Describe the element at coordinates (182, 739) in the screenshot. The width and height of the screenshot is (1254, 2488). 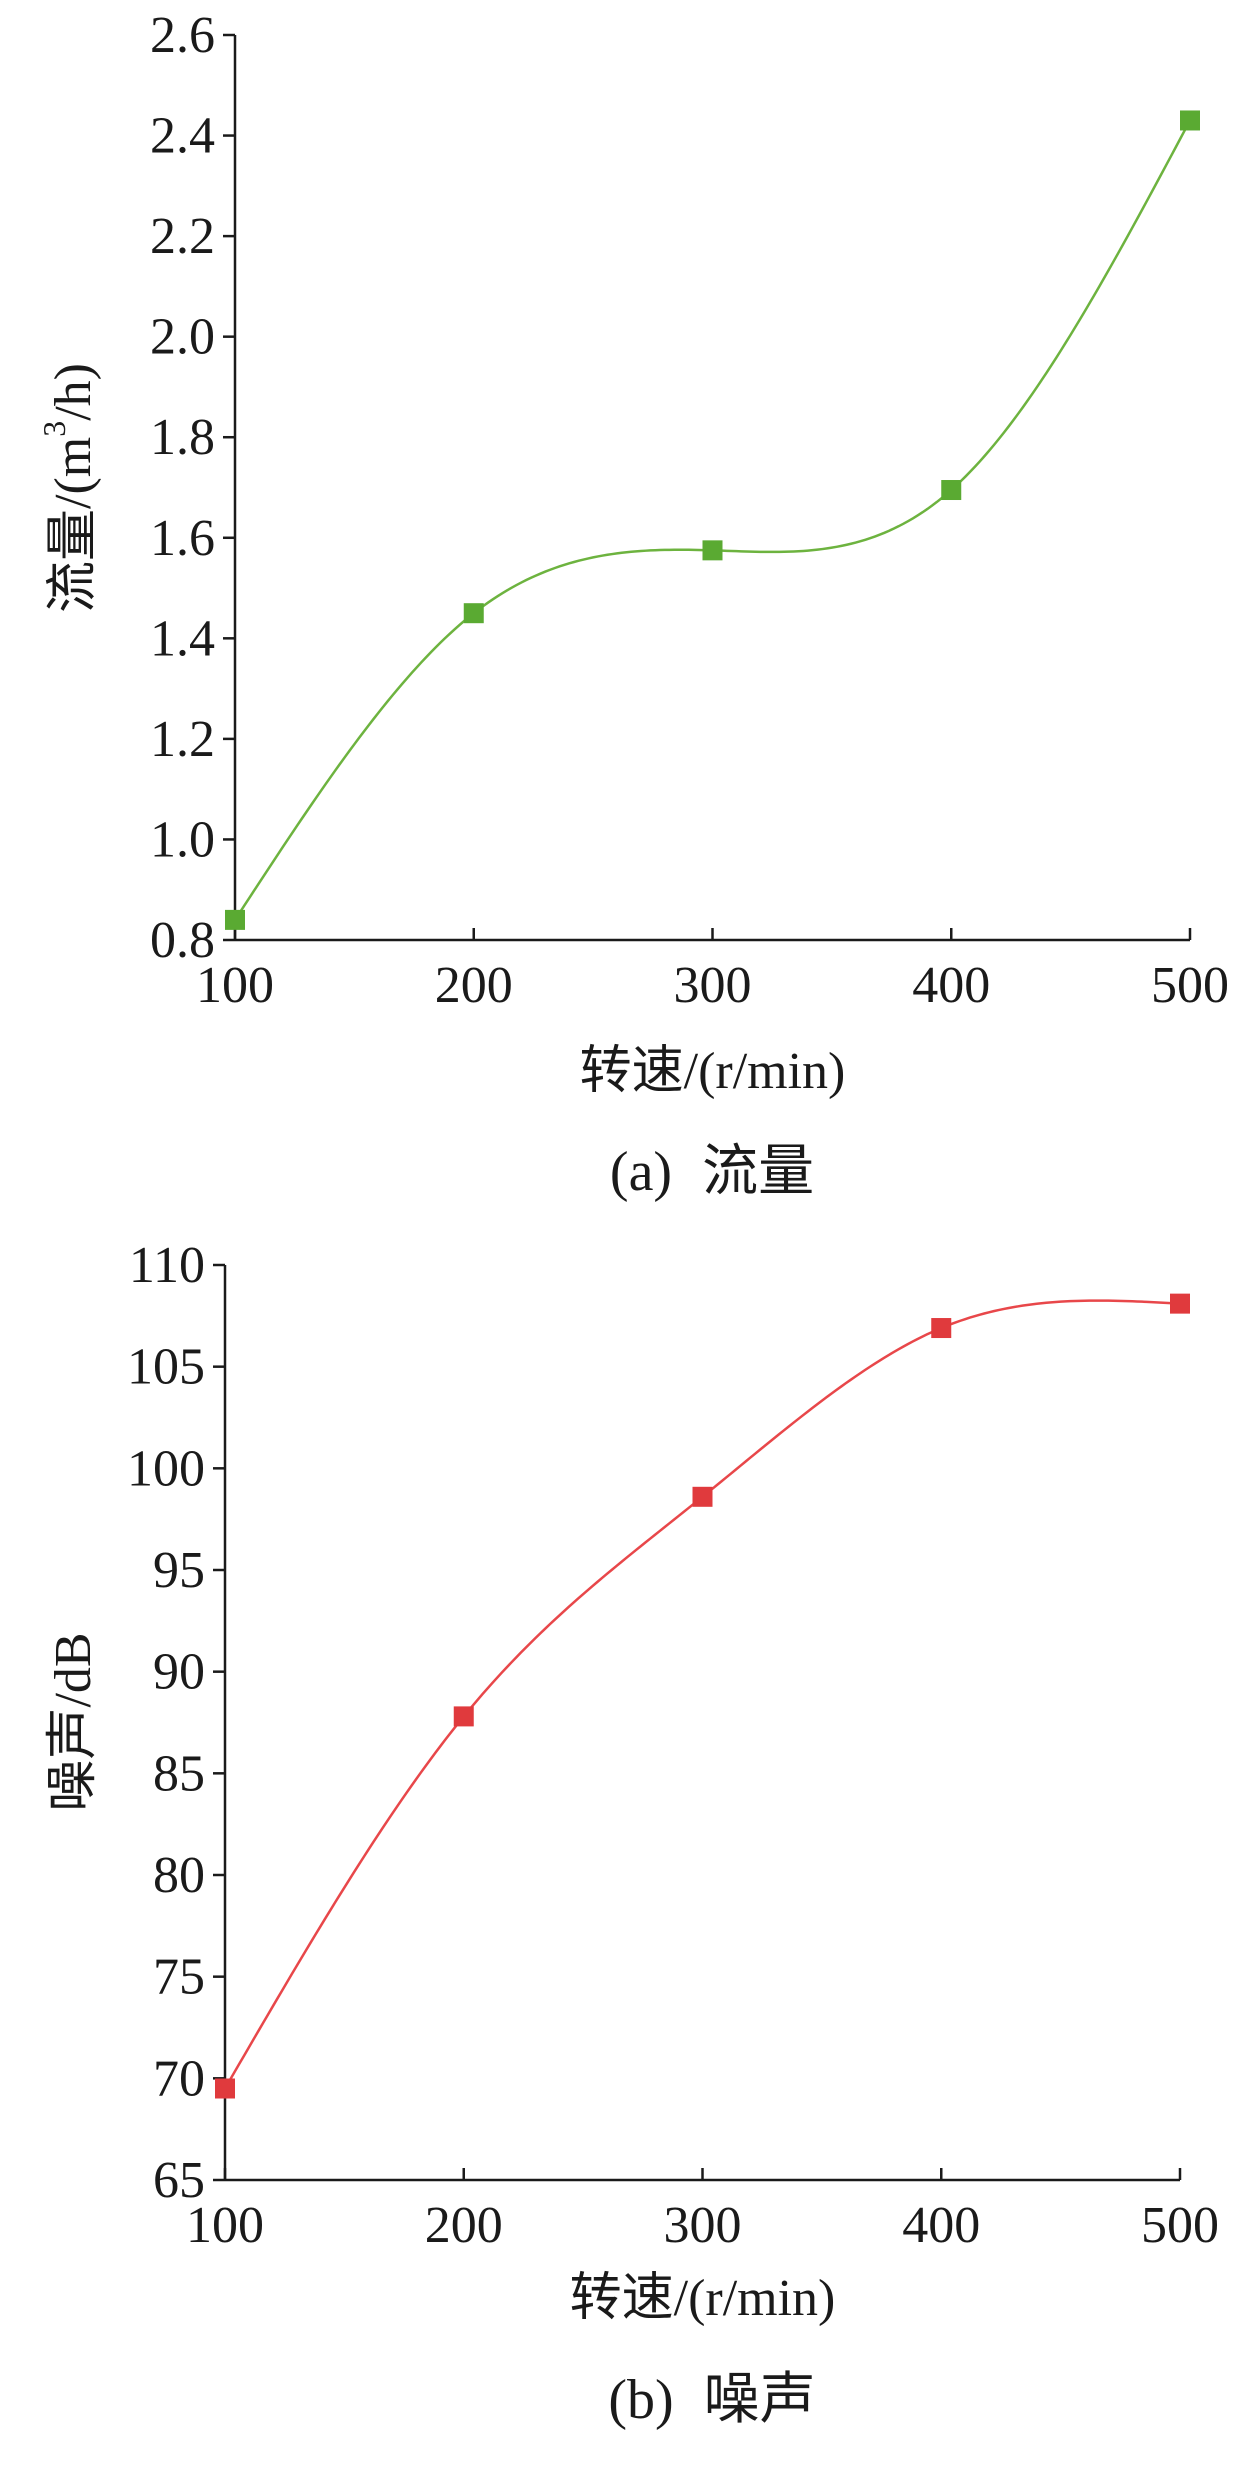
I see `y-tick-label: 1.2` at that location.